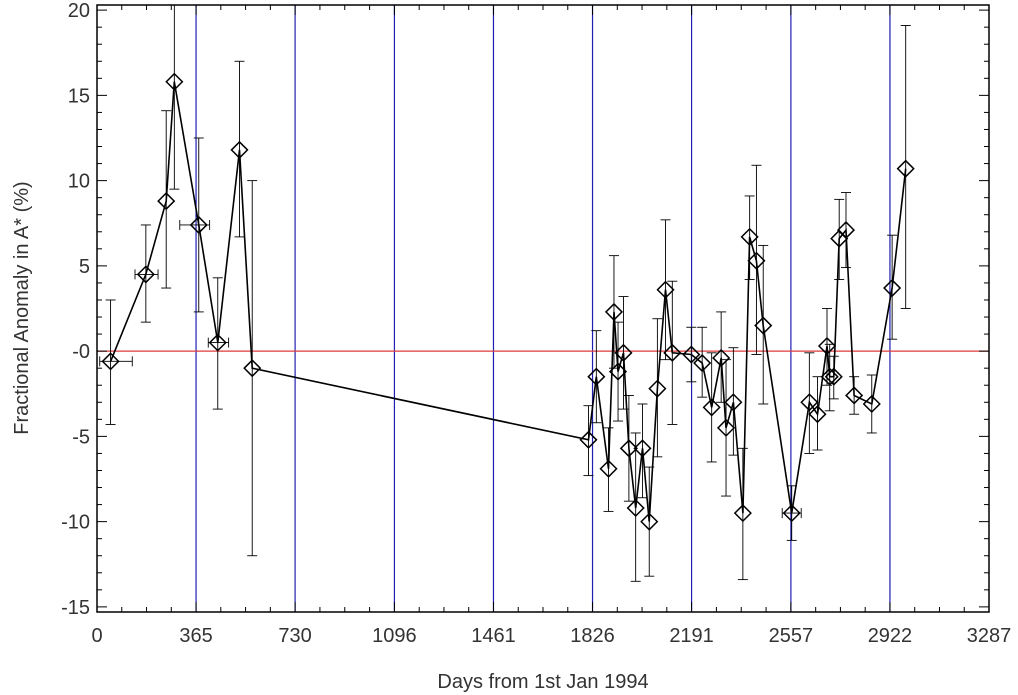 This screenshot has width=1018, height=695. Describe the element at coordinates (22, 307) in the screenshot. I see `y-axis-title: Fractional Anomaly in A* (%)` at that location.